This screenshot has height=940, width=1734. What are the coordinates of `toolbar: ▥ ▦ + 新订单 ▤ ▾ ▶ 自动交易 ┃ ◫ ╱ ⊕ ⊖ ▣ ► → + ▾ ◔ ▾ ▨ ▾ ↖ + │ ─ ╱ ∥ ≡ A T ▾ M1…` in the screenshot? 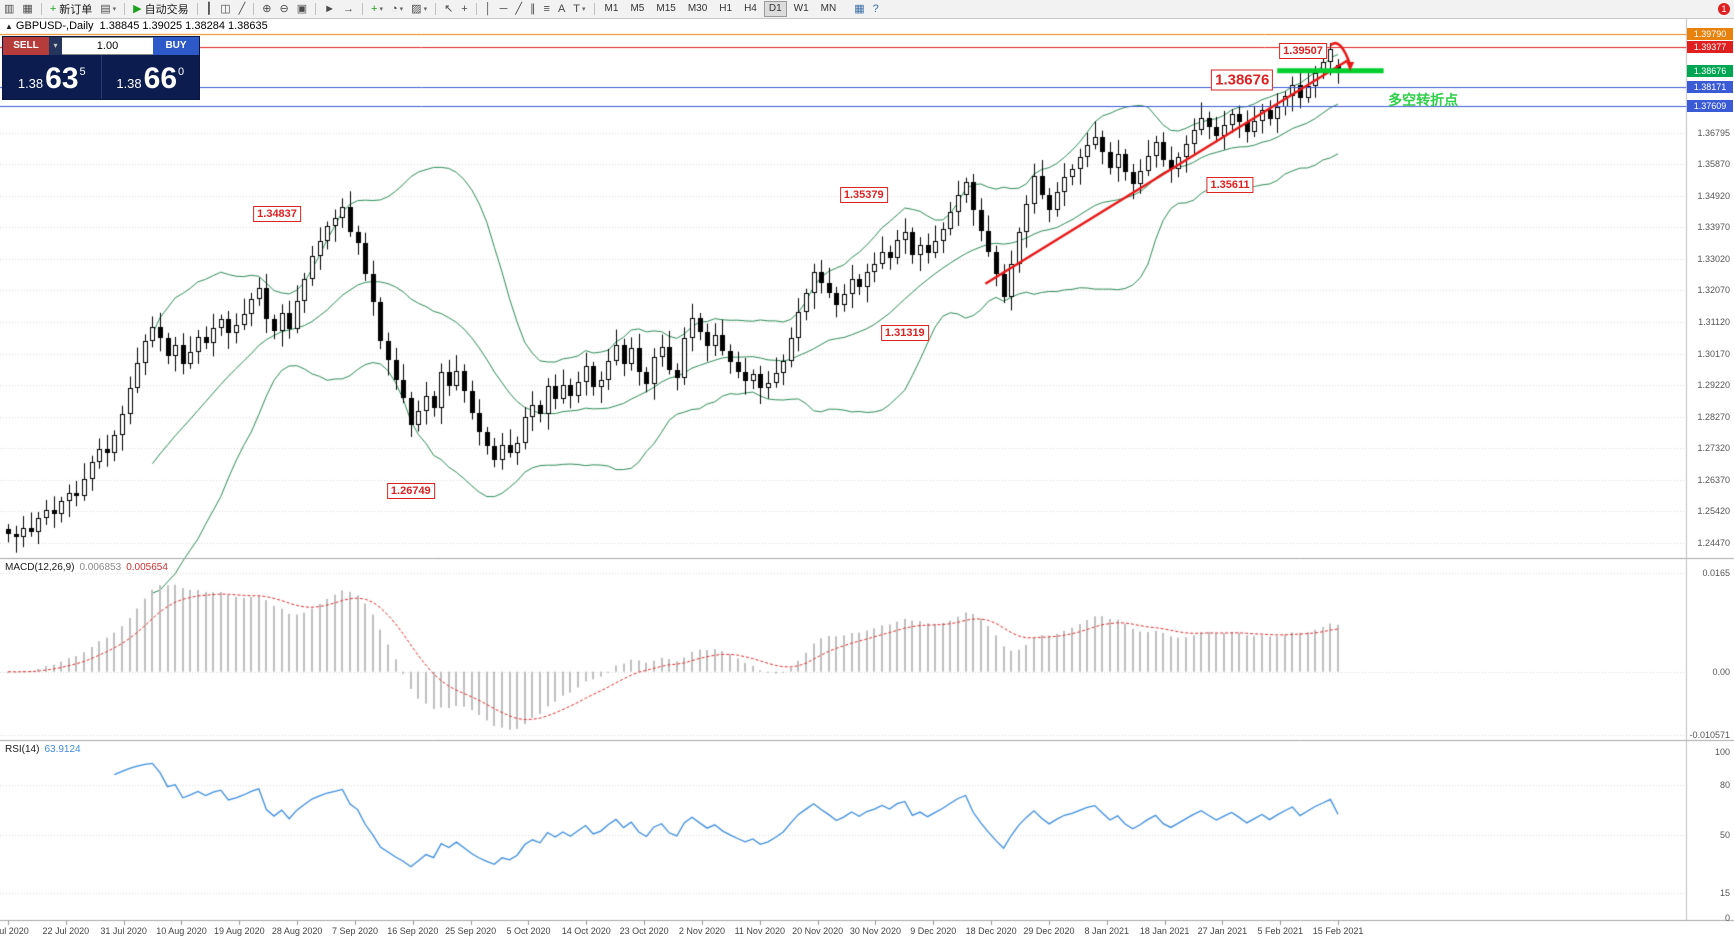 It's located at (867, 9).